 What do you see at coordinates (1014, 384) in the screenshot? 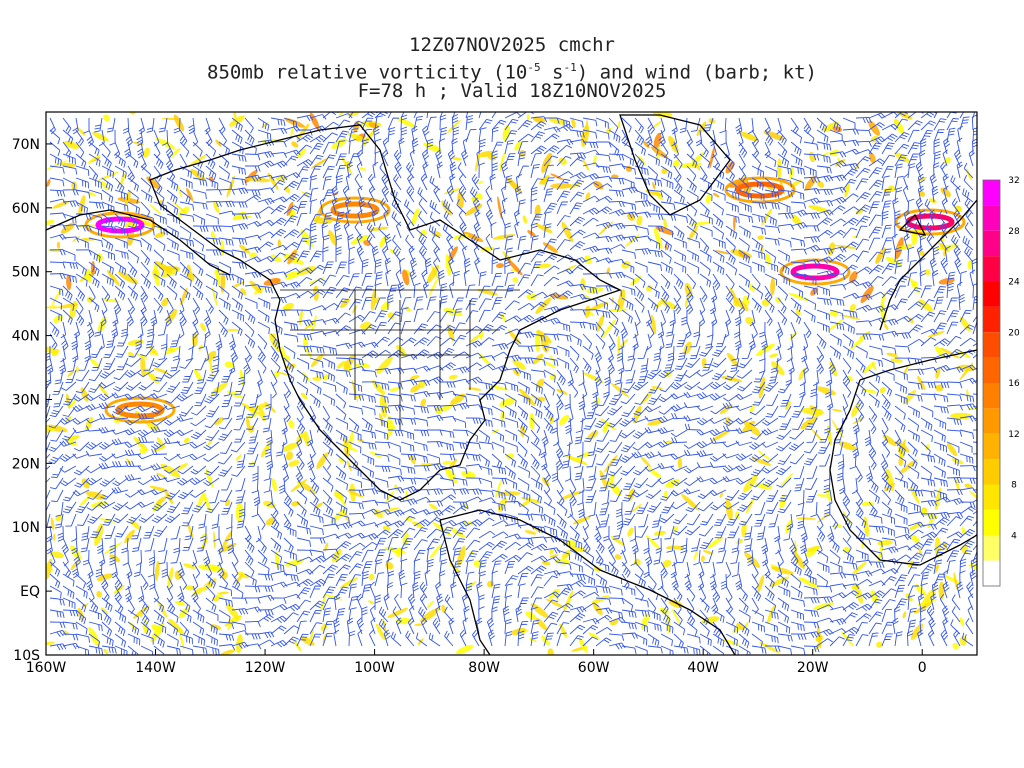
I see `colorbar-tick: 16` at bounding box center [1014, 384].